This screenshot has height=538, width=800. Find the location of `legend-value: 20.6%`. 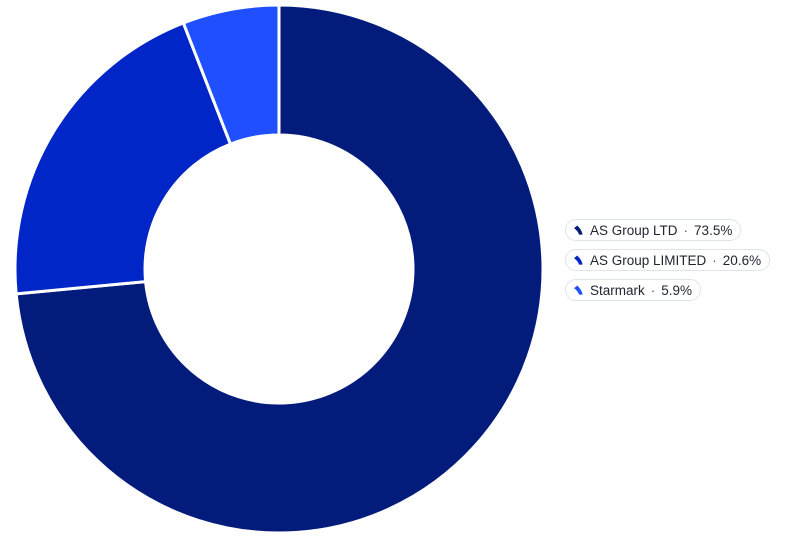

legend-value: 20.6% is located at coordinates (742, 260).